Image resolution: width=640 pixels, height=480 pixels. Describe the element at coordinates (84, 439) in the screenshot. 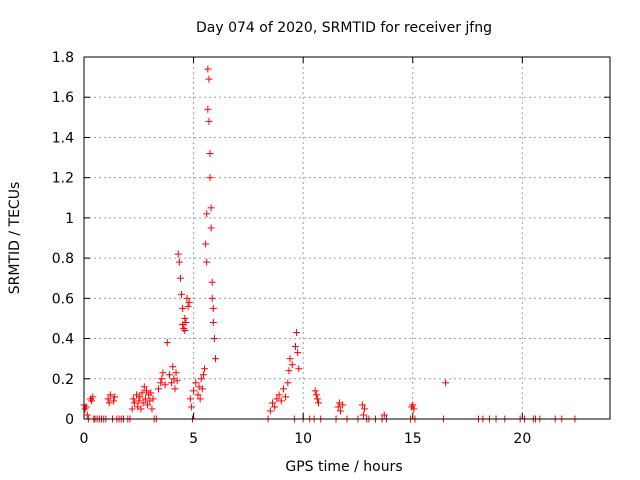

I see `x-tick-label: 0` at that location.